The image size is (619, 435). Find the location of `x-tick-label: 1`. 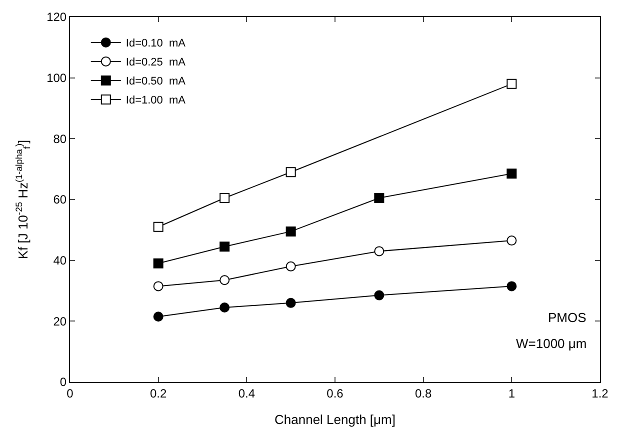

x-tick-label: 1 is located at coordinates (512, 393).